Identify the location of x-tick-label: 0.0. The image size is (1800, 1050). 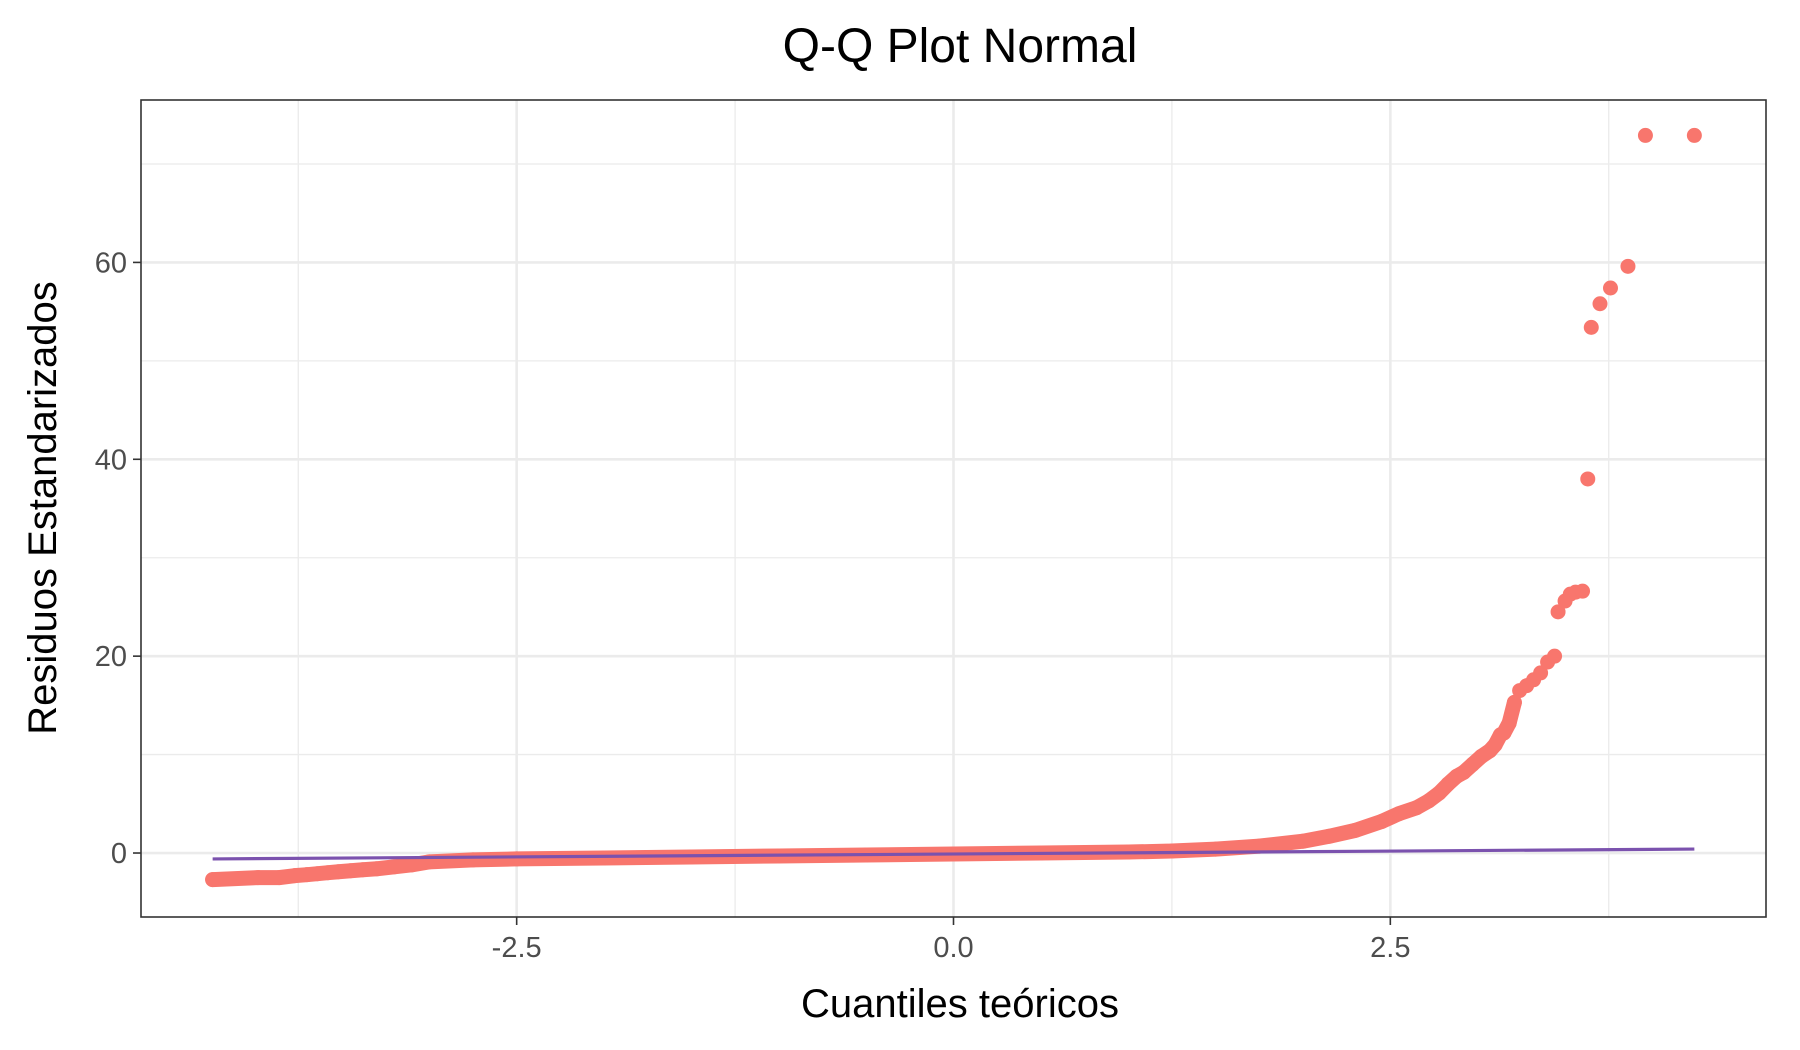
(953, 948).